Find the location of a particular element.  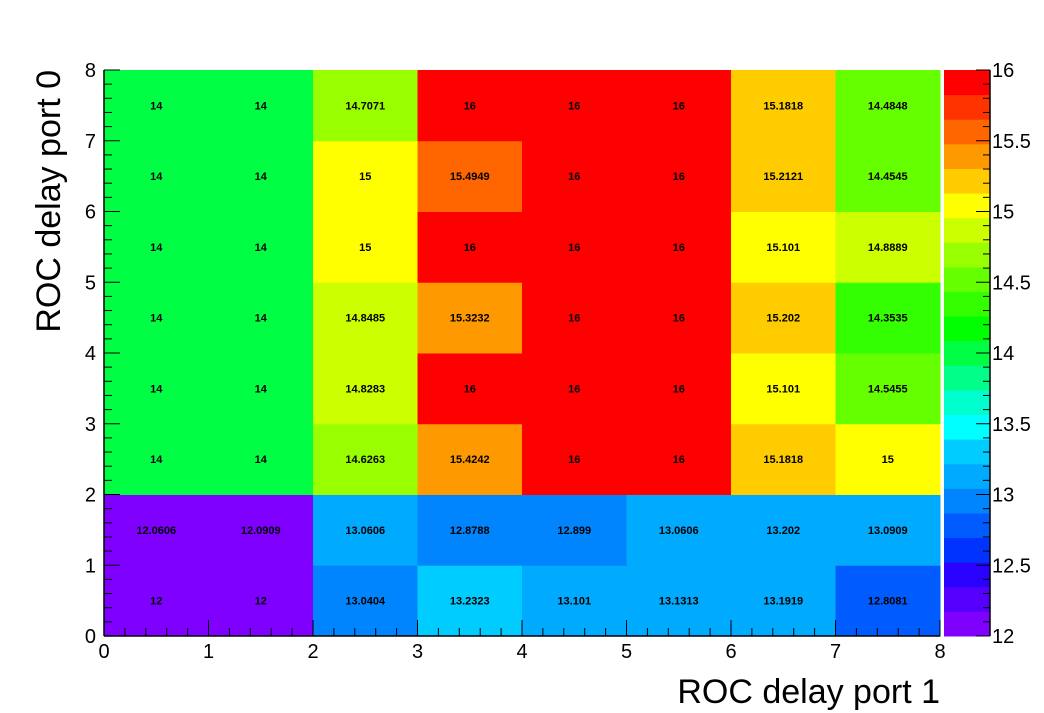

cell-value-label: 12.8081 is located at coordinates (888, 602).